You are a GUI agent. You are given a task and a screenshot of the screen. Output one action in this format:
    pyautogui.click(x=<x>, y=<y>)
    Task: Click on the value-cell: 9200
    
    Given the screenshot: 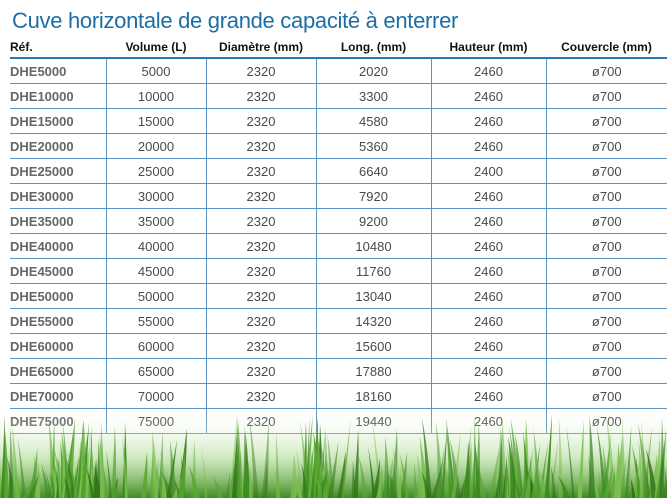 What is the action you would take?
    pyautogui.click(x=373, y=221)
    